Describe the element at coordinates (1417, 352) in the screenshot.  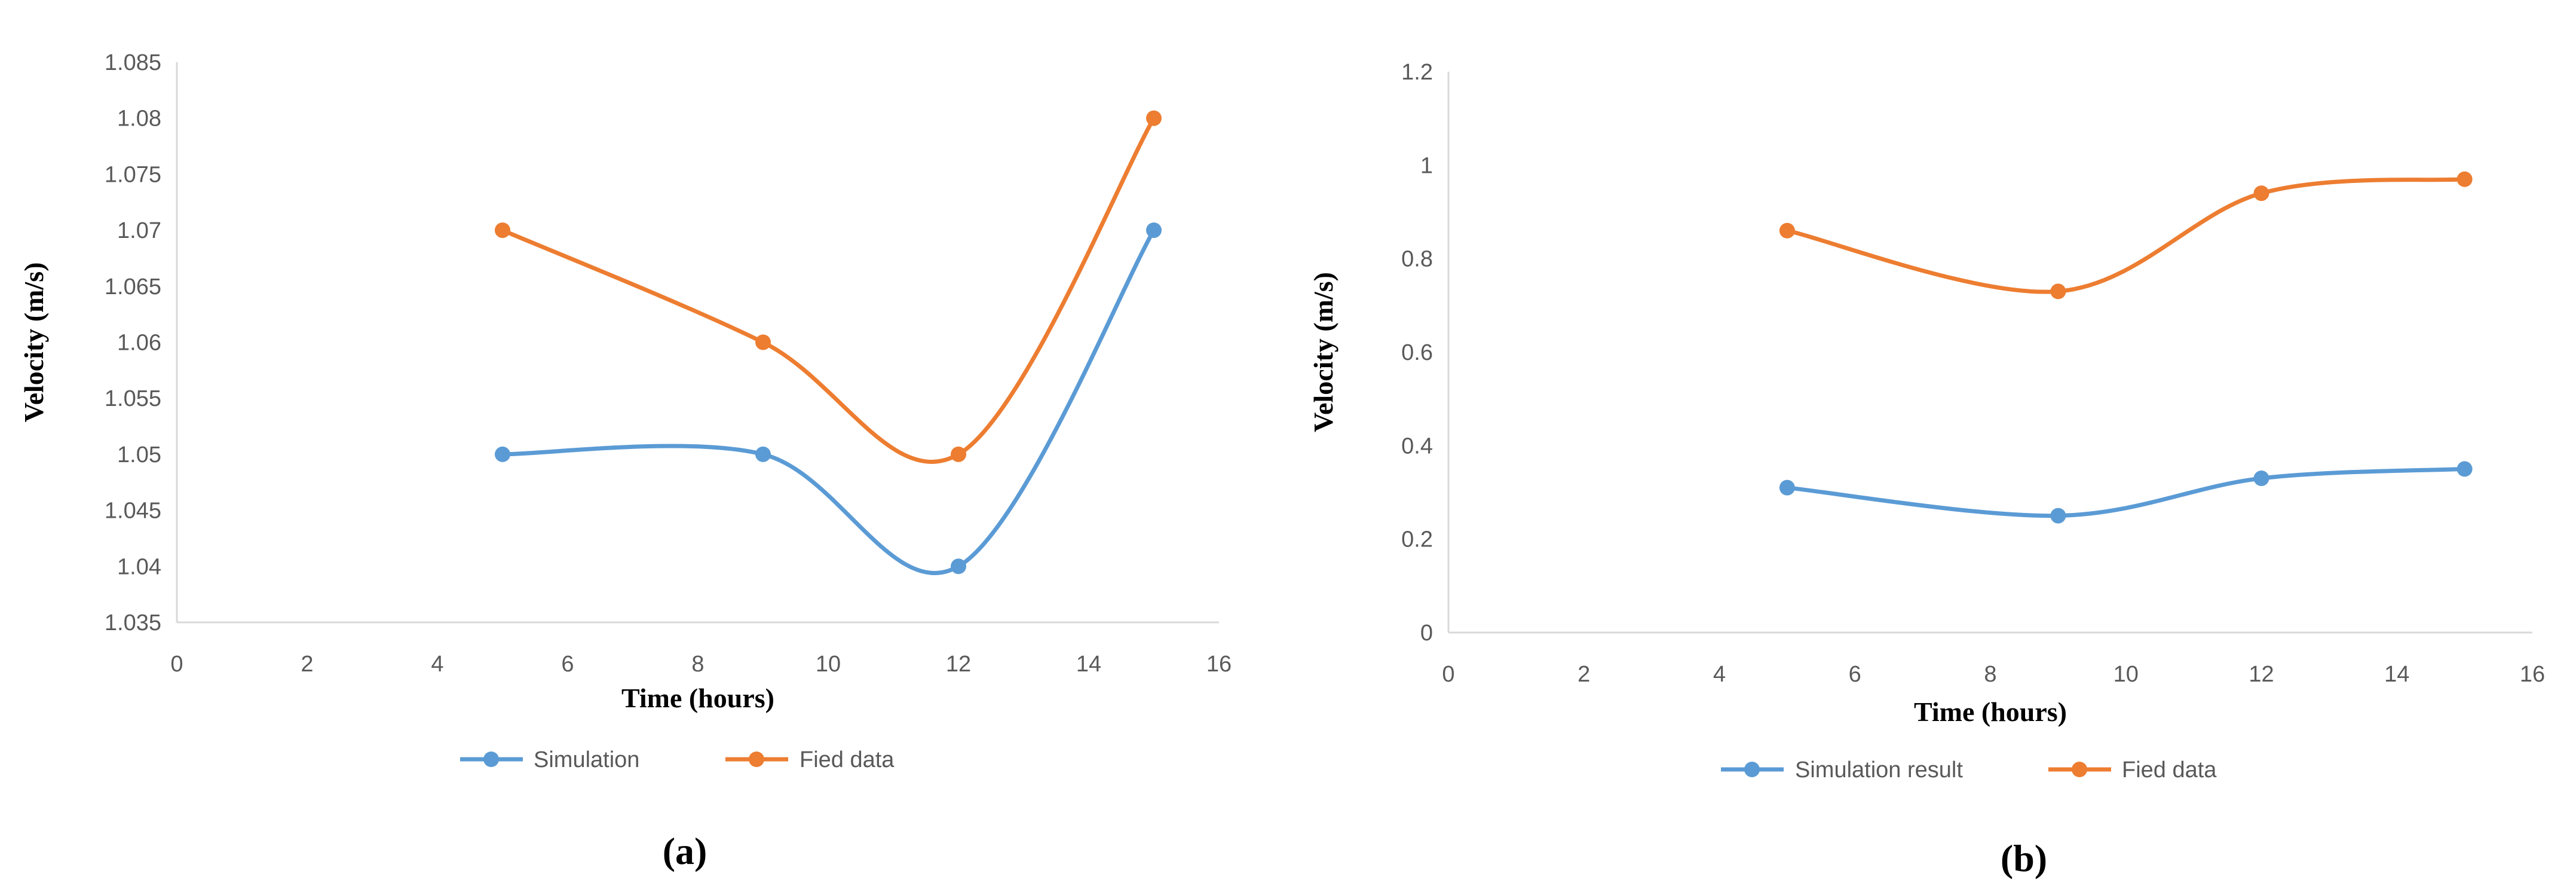
I see `y-tick-label: 0.6` at that location.